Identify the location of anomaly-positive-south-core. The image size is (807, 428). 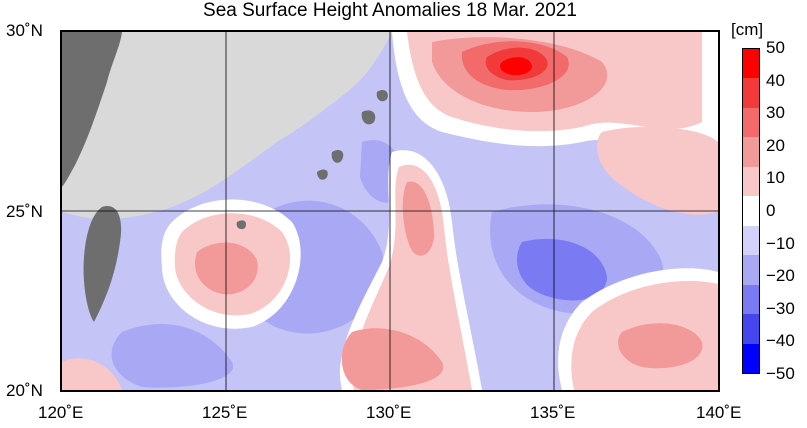
(392, 359).